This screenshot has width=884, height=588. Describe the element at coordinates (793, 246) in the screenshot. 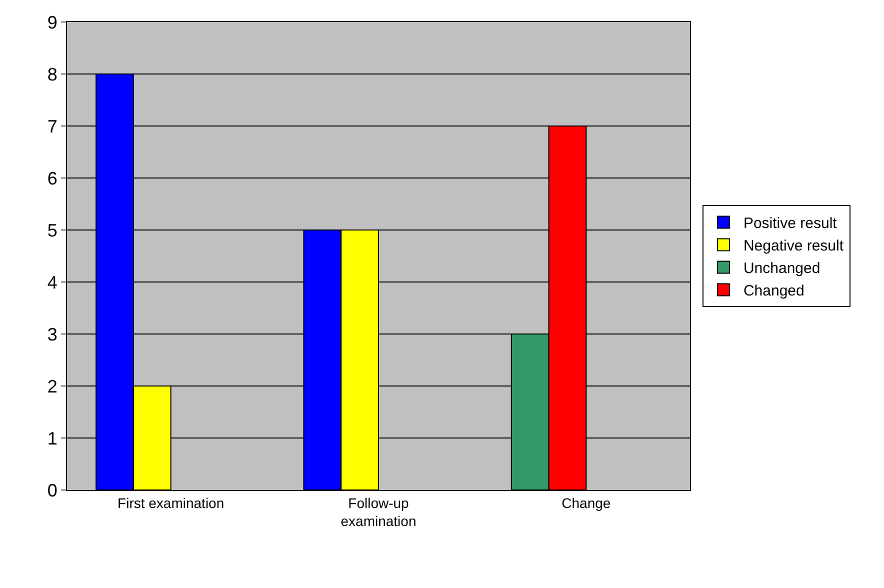

I see `legend-label: Negative result` at that location.